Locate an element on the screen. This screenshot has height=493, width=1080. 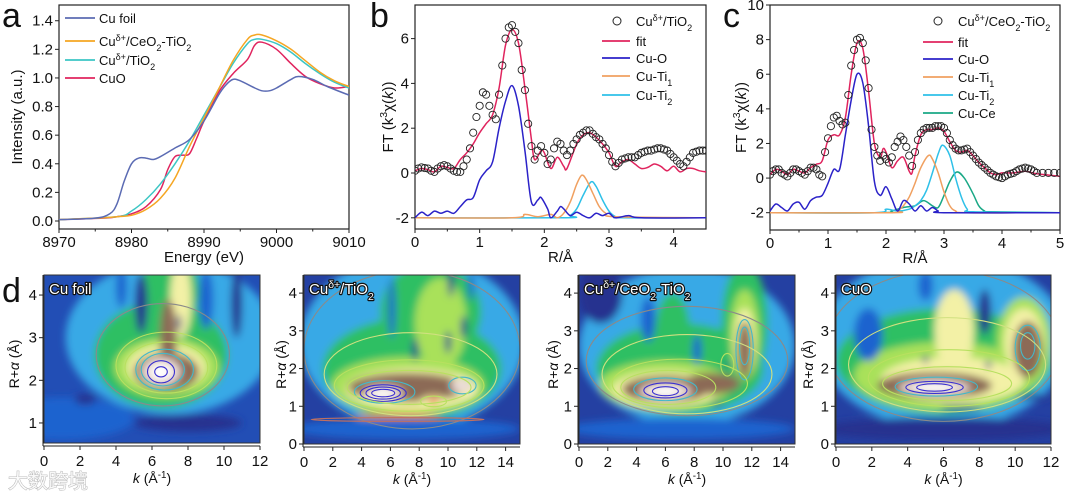
x-tick-label: 5 is located at coordinates (1060, 243).